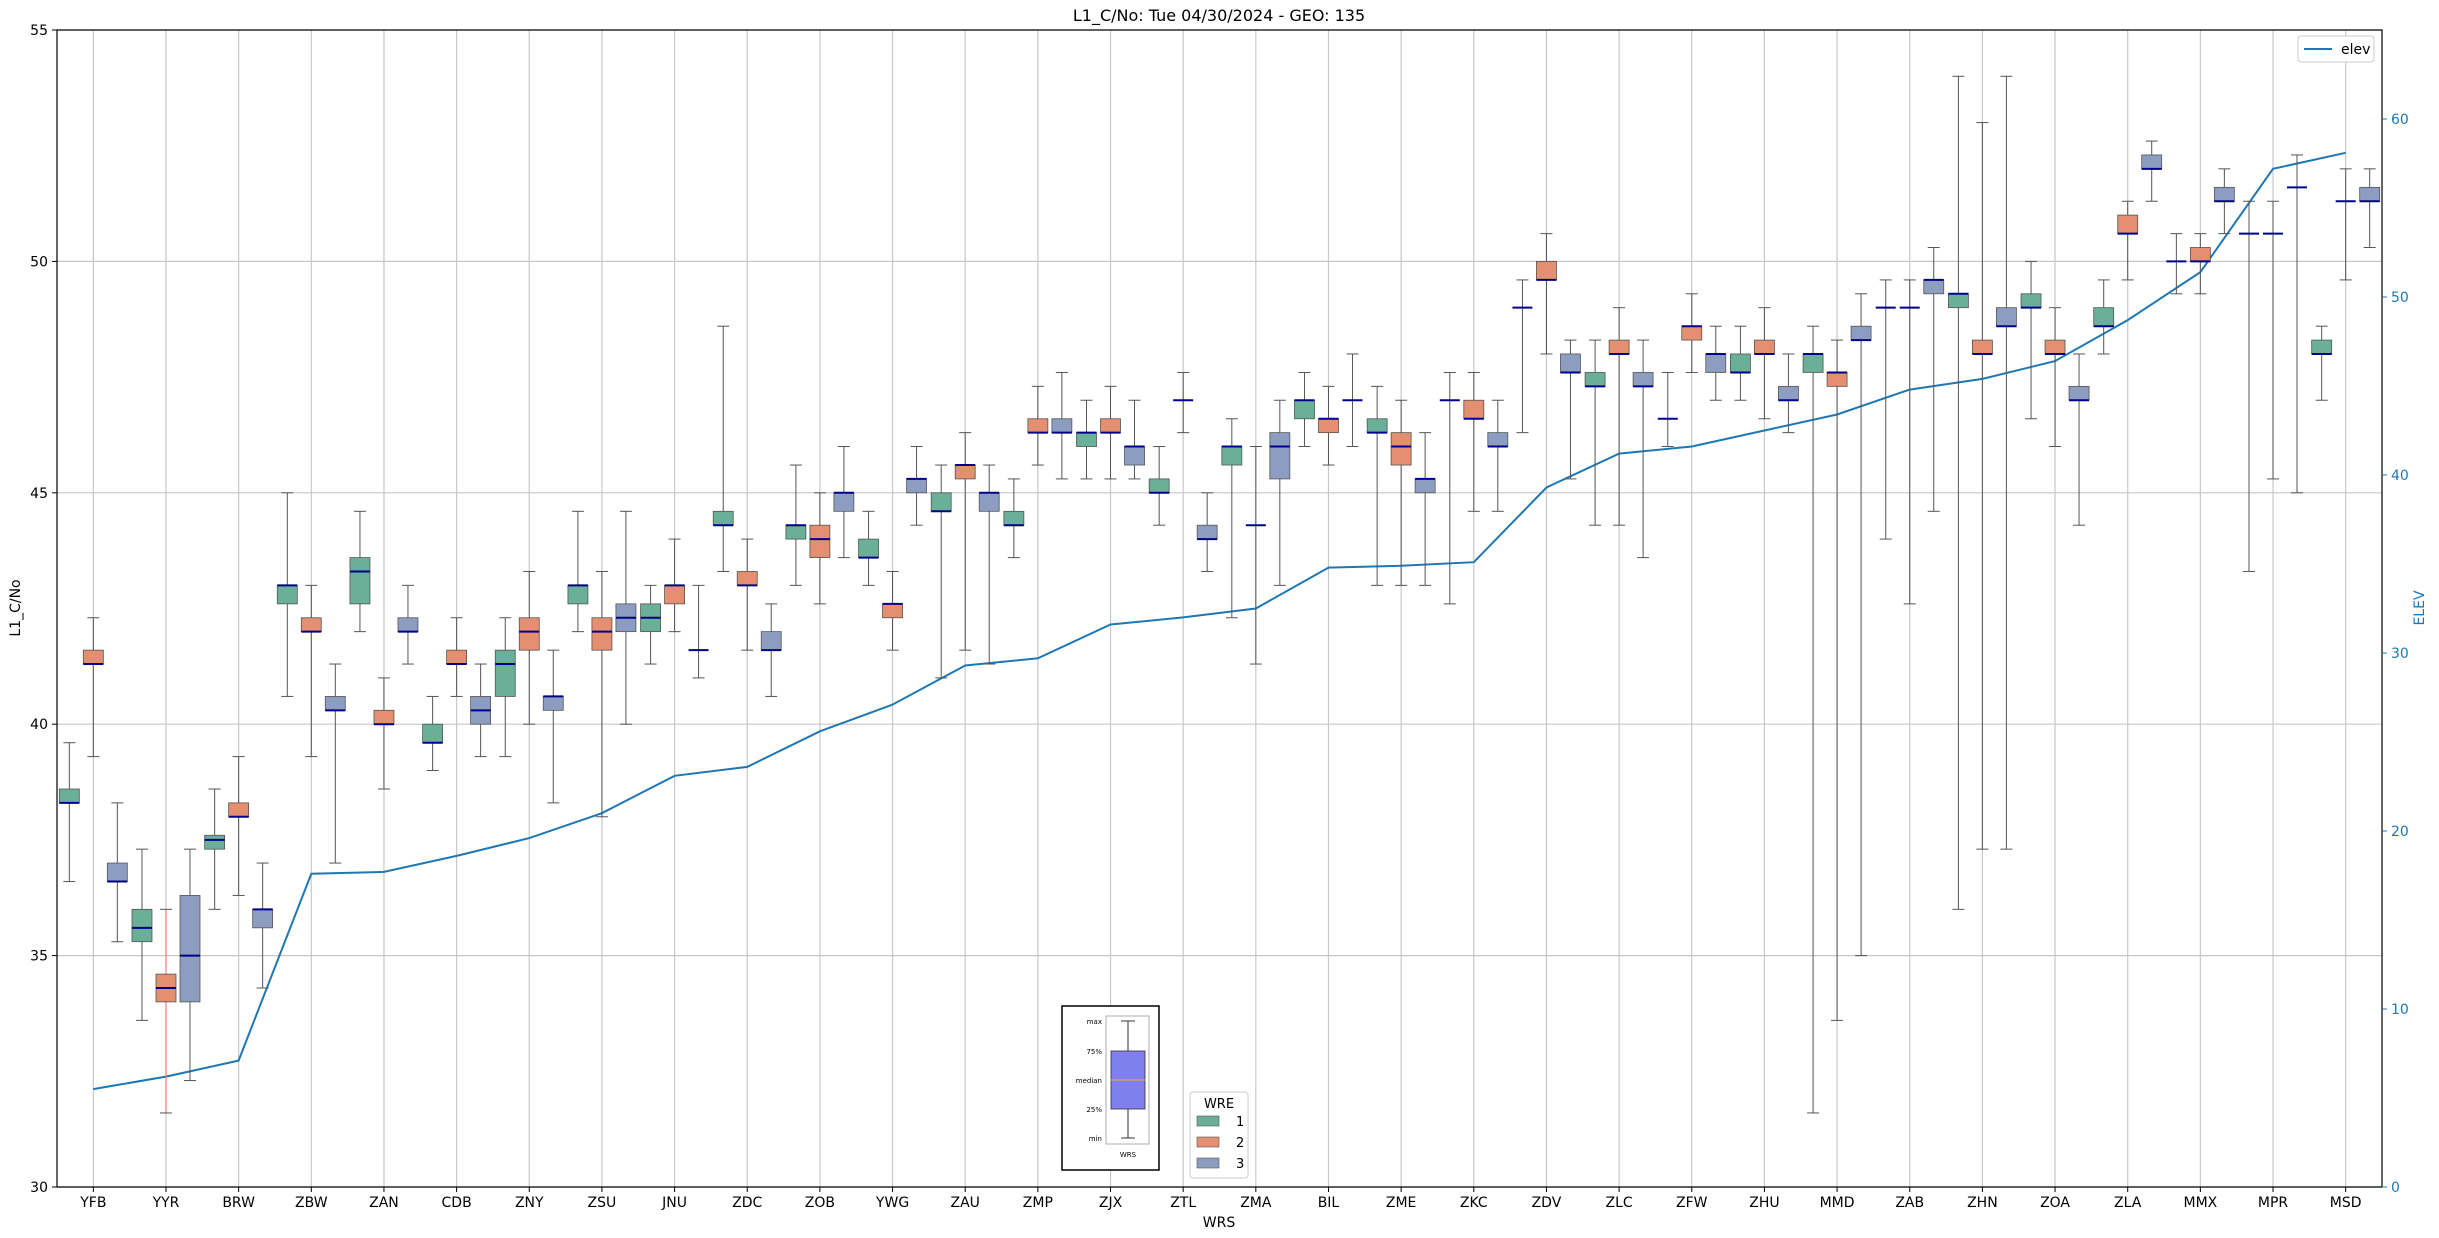 Image resolution: width=2439 pixels, height=1238 pixels. Describe the element at coordinates (2055, 377) in the screenshot. I see `box-zoa-wre2` at that location.